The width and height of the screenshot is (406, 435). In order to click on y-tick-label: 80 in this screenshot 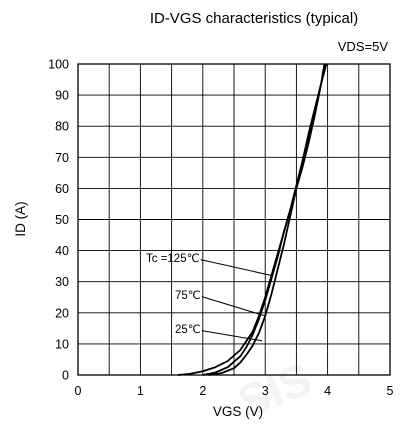, I will do `click(62, 127)`.